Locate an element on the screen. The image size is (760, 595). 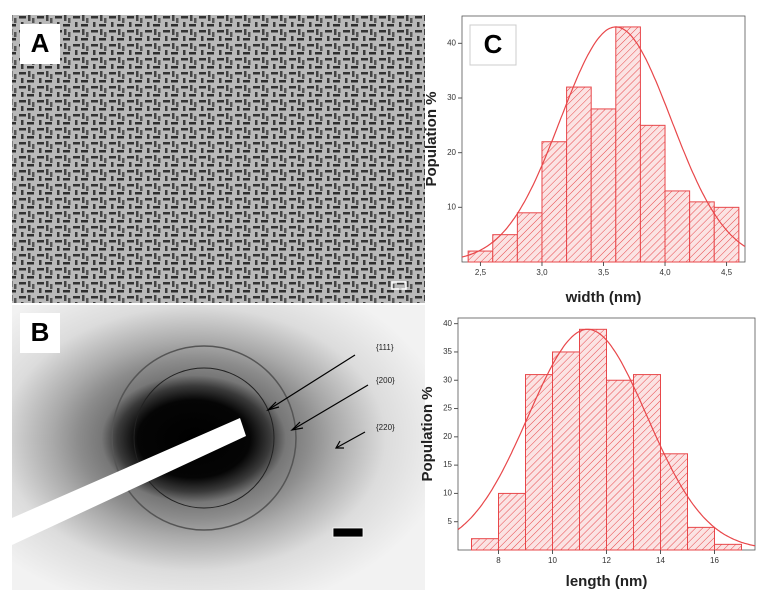
y-tick-label: 35 is located at coordinates (447, 351).